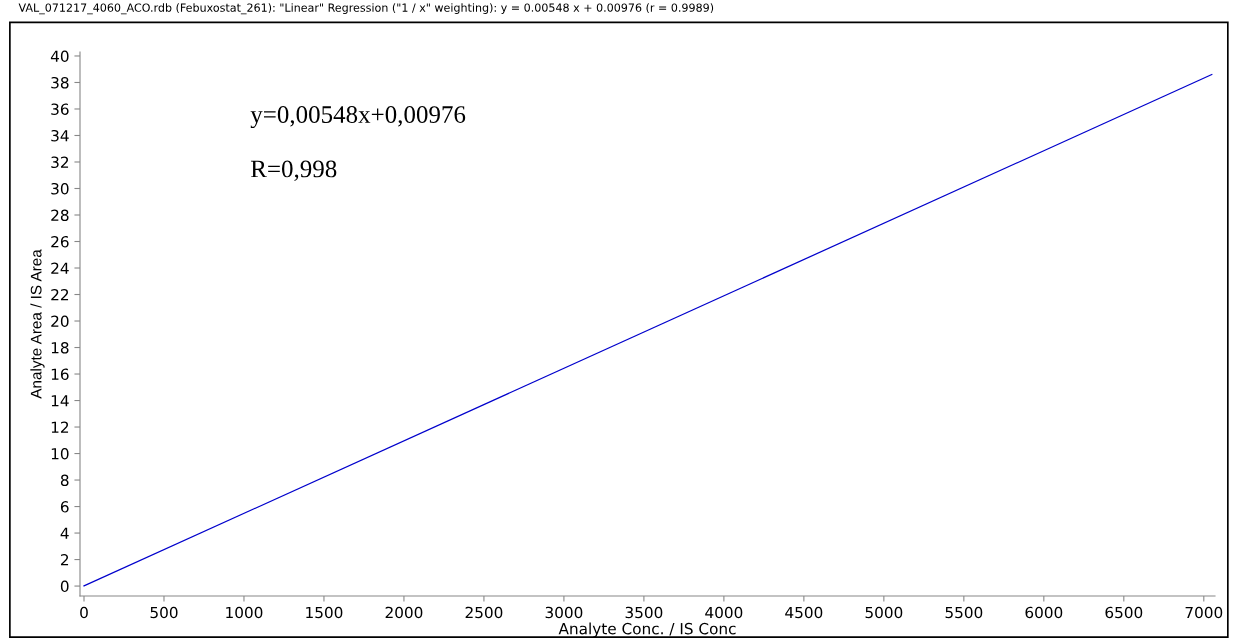  Describe the element at coordinates (1044, 612) in the screenshot. I see `x-tick-label: 6000` at that location.